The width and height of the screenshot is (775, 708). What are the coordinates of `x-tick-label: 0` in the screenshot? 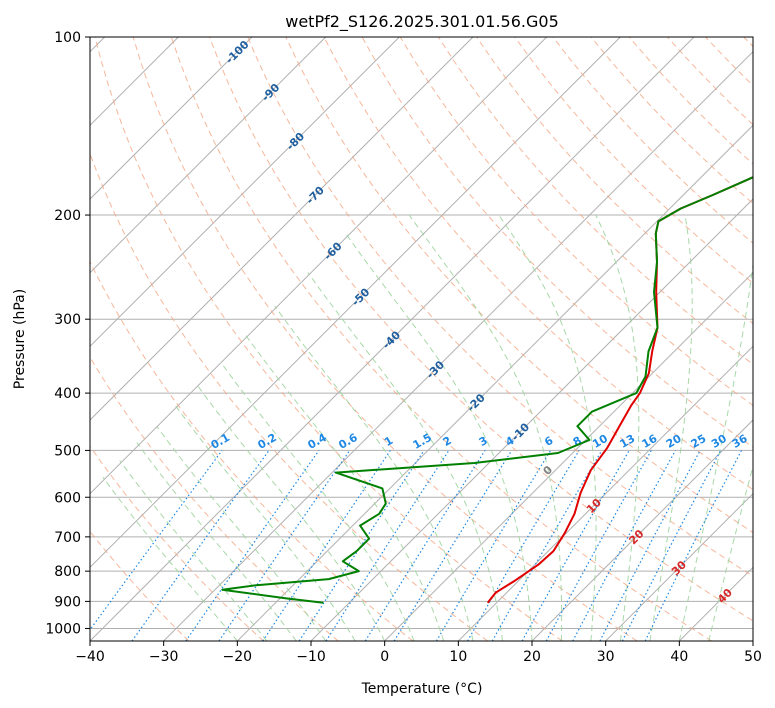 It's located at (384, 657).